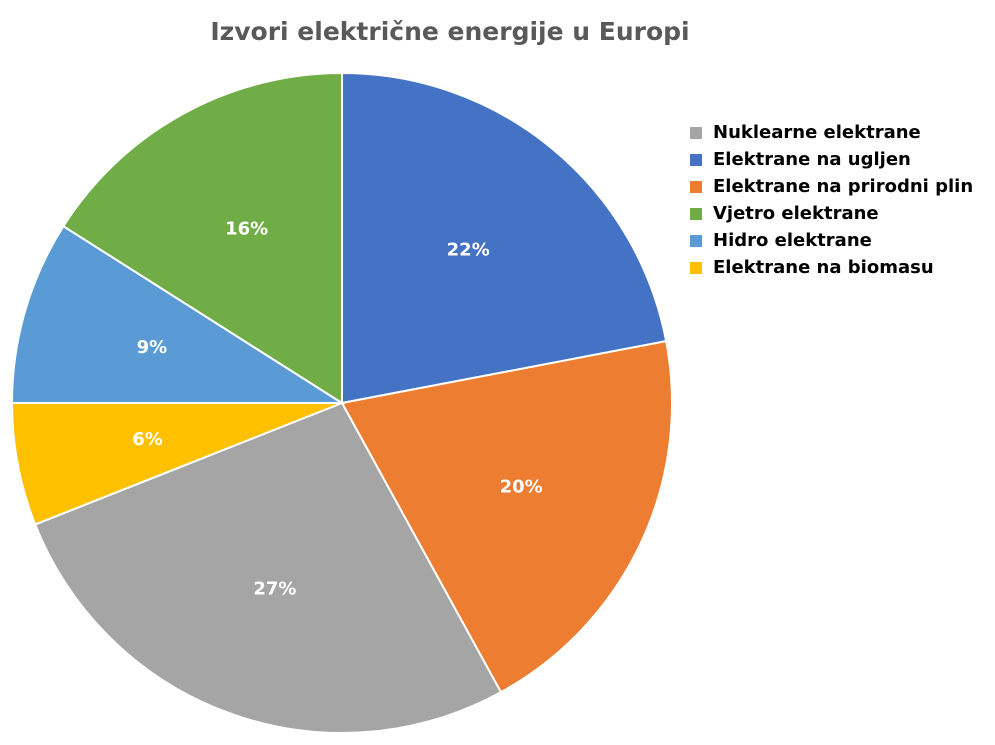 The image size is (995, 745). Describe the element at coordinates (468, 249) in the screenshot. I see `data-label: 22%` at that location.